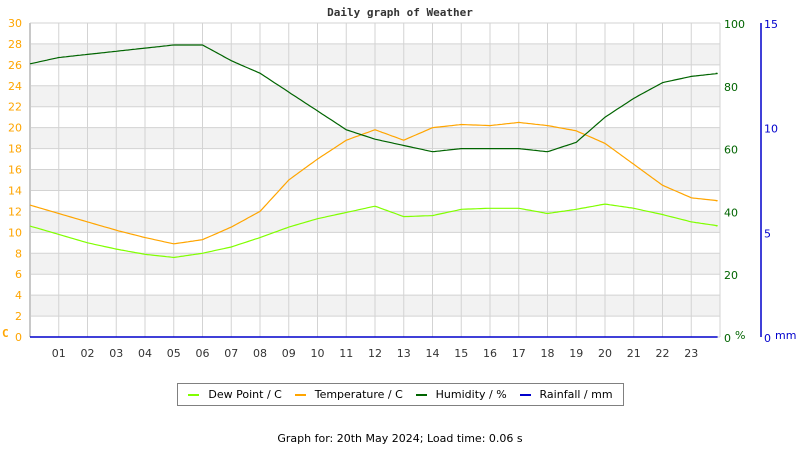 Image resolution: width=800 pixels, height=450 pixels. Describe the element at coordinates (245, 394) in the screenshot. I see `legend-label: Dew Point / C` at that location.